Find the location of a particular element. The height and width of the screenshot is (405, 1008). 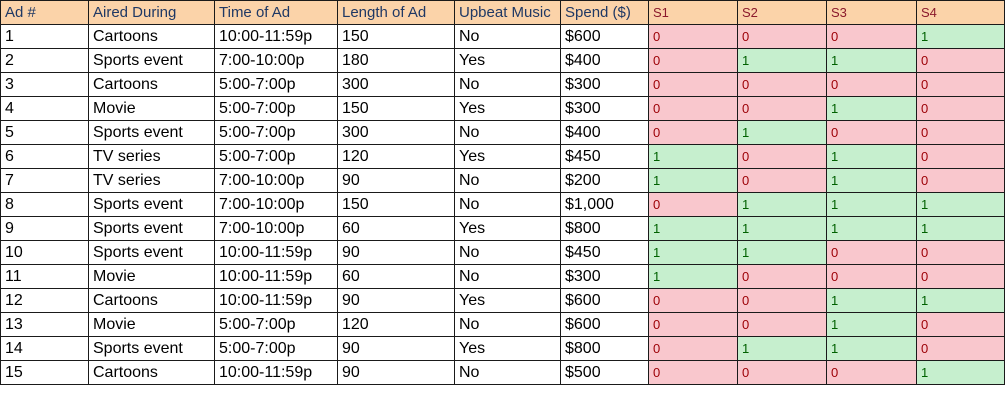

cell-ad-number: 14 is located at coordinates (44, 348).